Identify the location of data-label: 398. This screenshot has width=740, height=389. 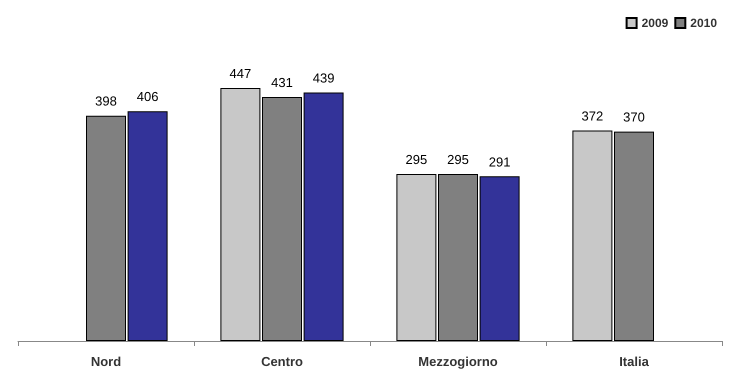
(106, 101).